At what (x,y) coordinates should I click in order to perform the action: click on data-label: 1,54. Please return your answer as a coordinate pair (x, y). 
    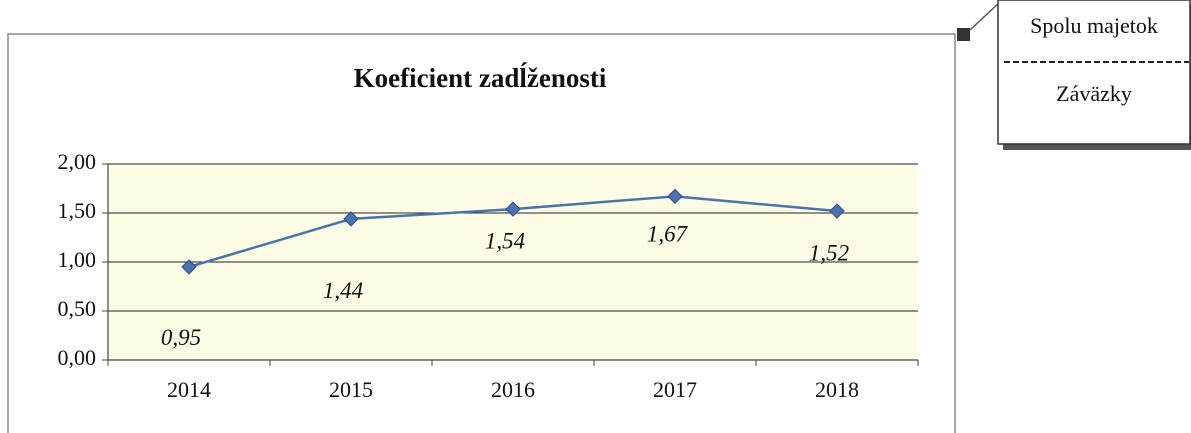
    Looking at the image, I should click on (505, 240).